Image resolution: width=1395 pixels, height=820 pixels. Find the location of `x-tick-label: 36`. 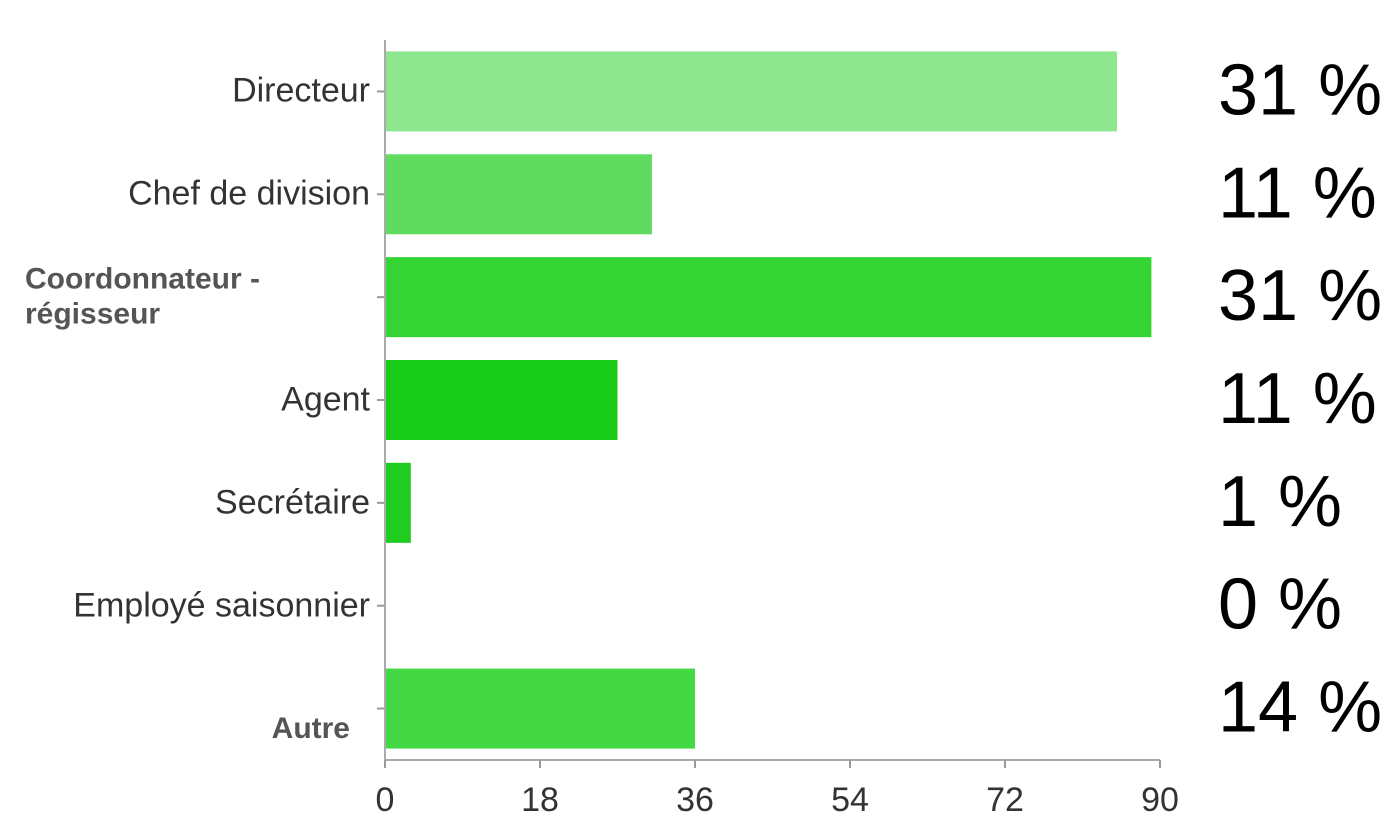

x-tick-label: 36 is located at coordinates (695, 800).